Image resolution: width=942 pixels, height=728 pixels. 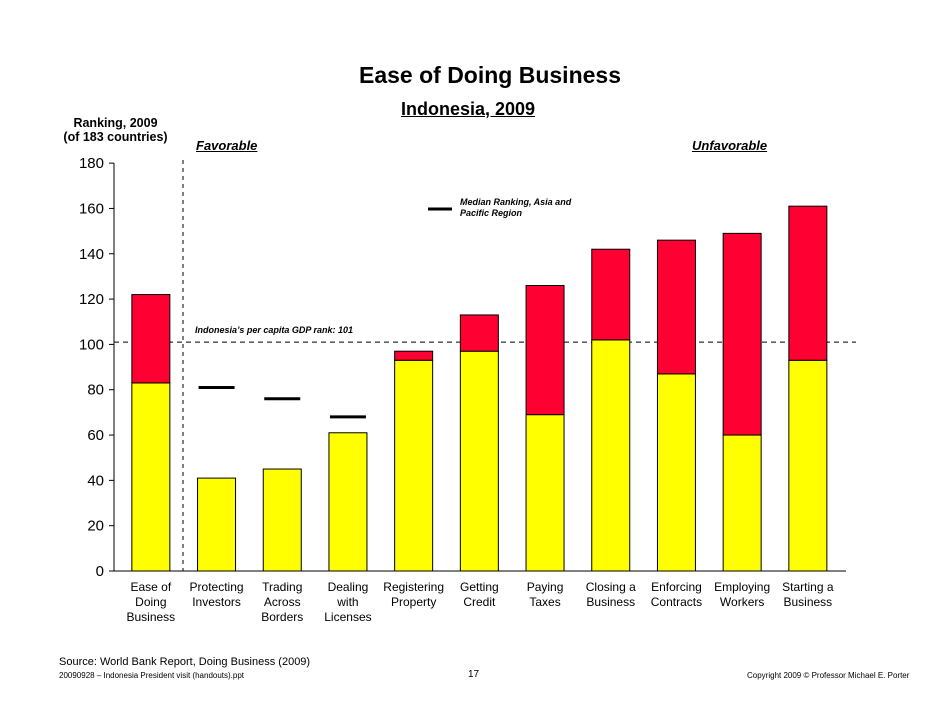 What do you see at coordinates (217, 587) in the screenshot?
I see `category-label-line: Protecting` at bounding box center [217, 587].